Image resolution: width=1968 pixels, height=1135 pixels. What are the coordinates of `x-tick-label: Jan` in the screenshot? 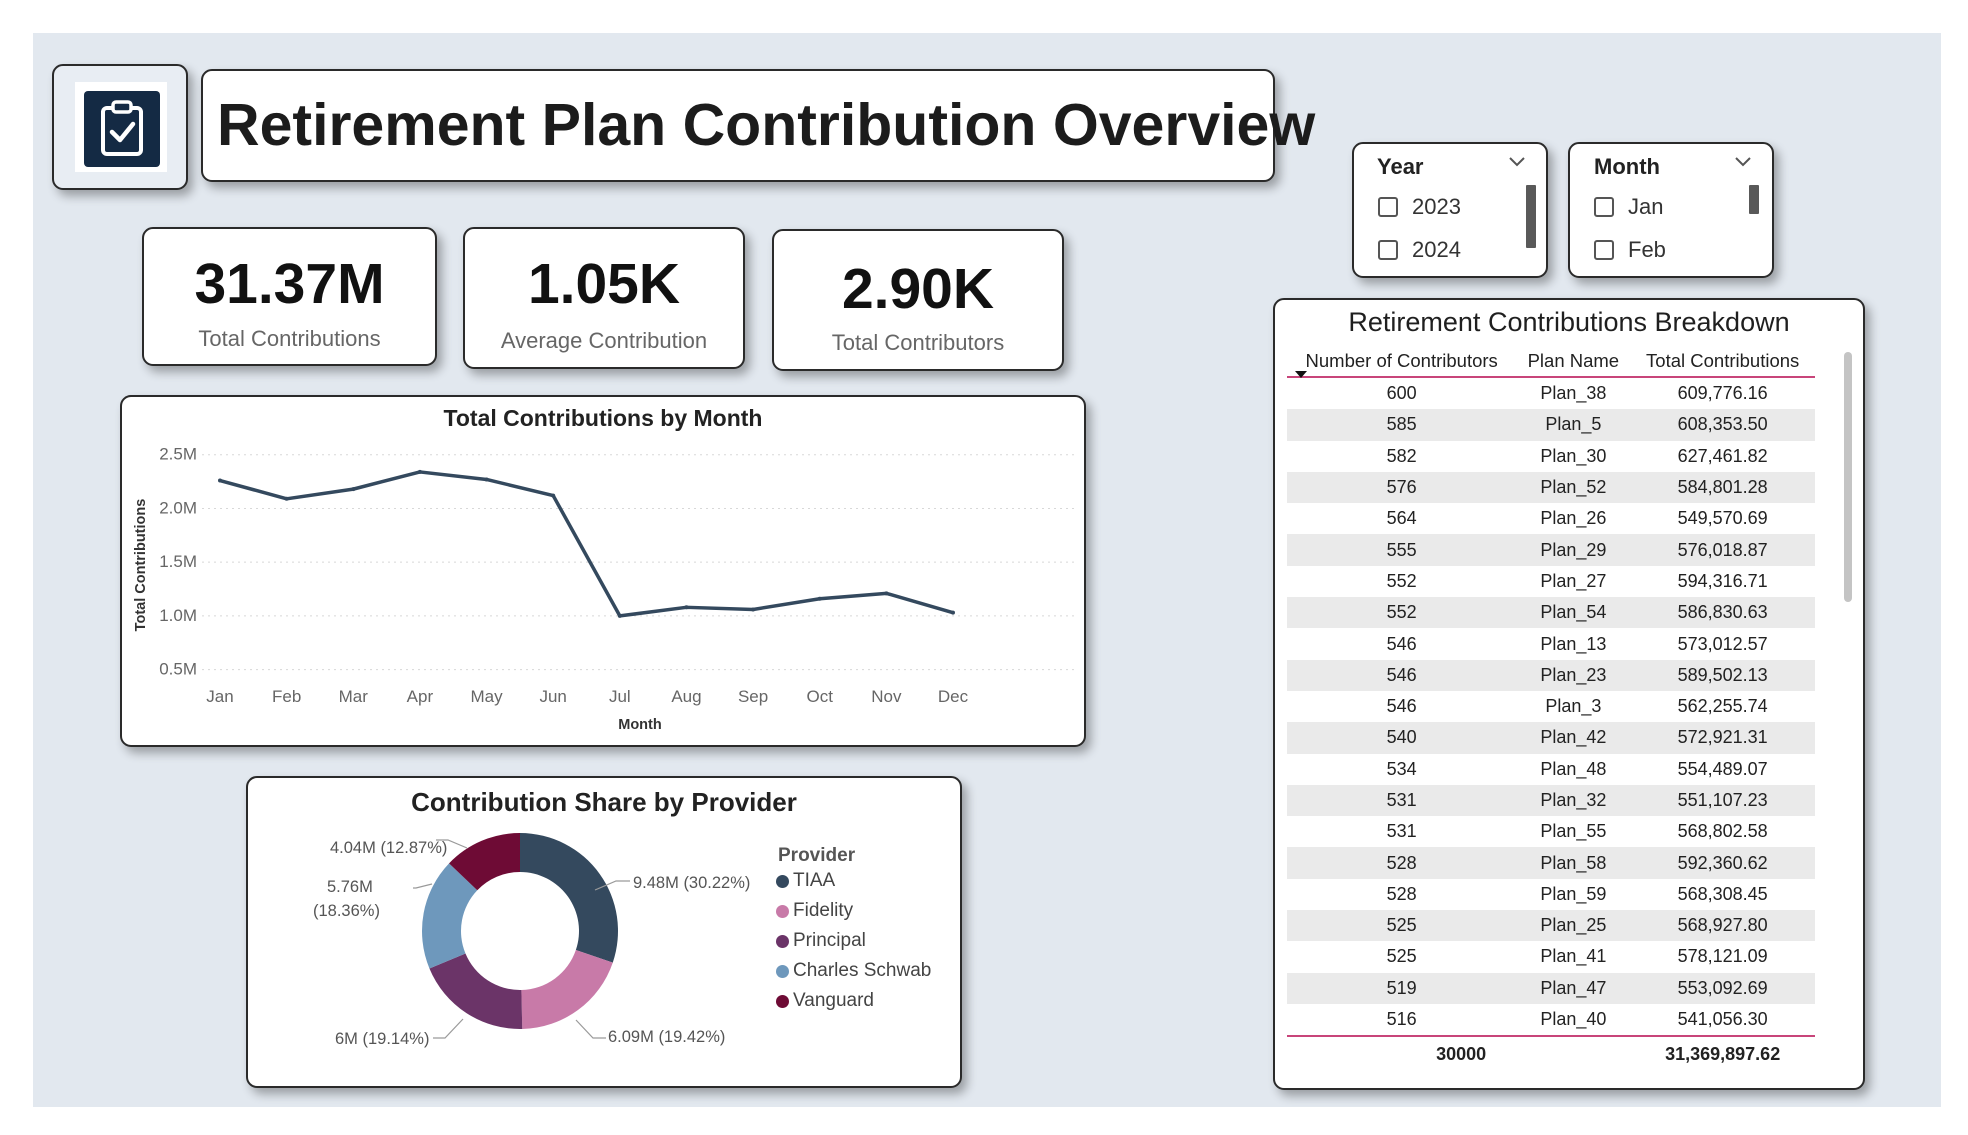 It's located at (219, 696).